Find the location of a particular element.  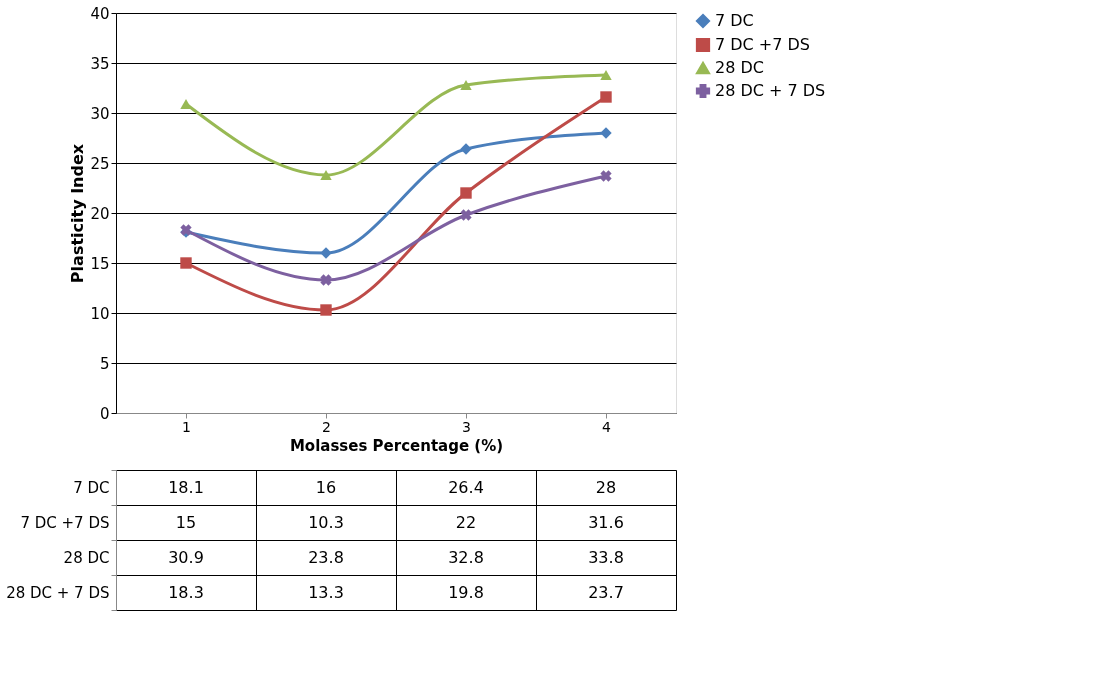

text: 28 DC is located at coordinates (86, 558).